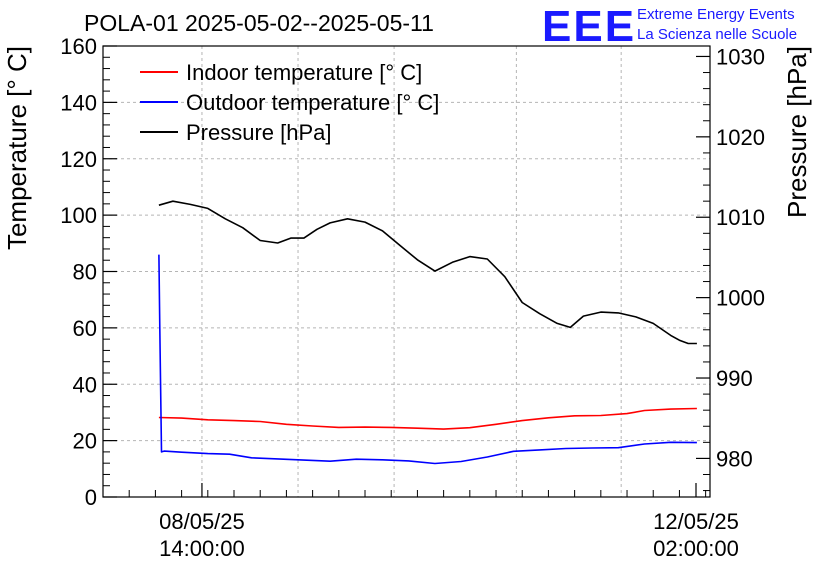 The height and width of the screenshot is (572, 836). I want to click on y-tick-label-0: 0, so click(91, 497).